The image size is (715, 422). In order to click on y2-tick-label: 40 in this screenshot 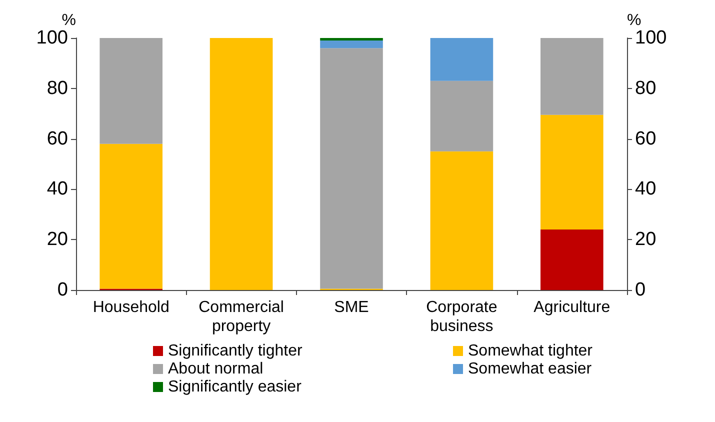, I will do `click(645, 189)`.